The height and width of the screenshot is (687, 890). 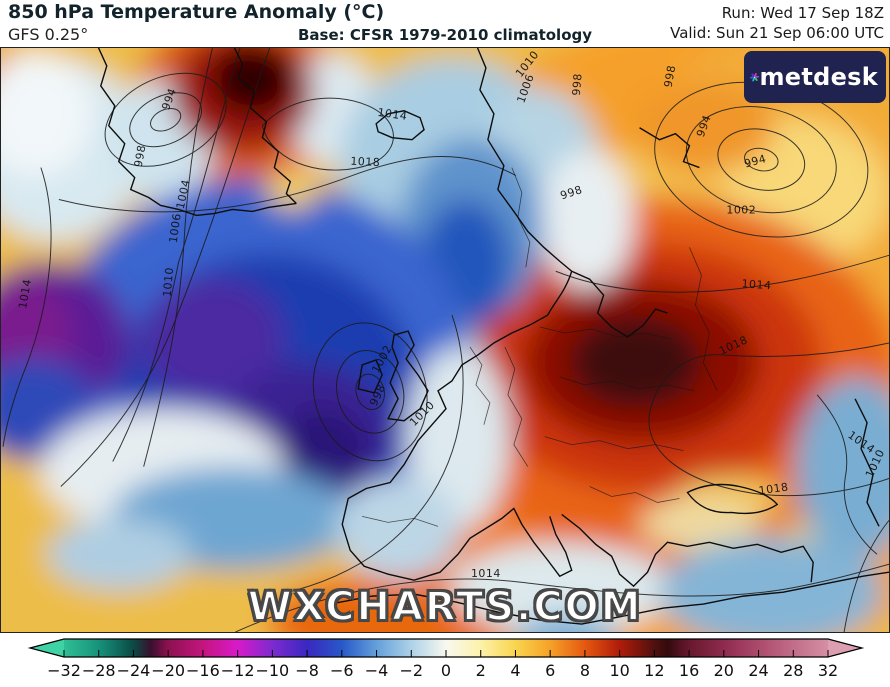 I want to click on colorbar-left-arrow, so click(x=47, y=648).